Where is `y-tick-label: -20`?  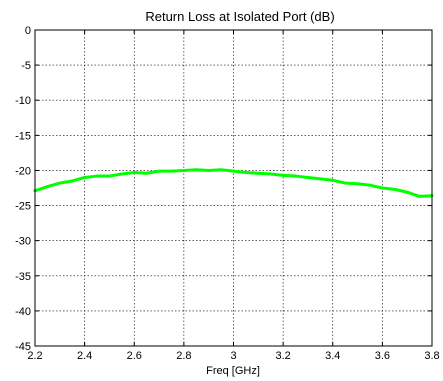 y-tick-label: -20 is located at coordinates (23, 171).